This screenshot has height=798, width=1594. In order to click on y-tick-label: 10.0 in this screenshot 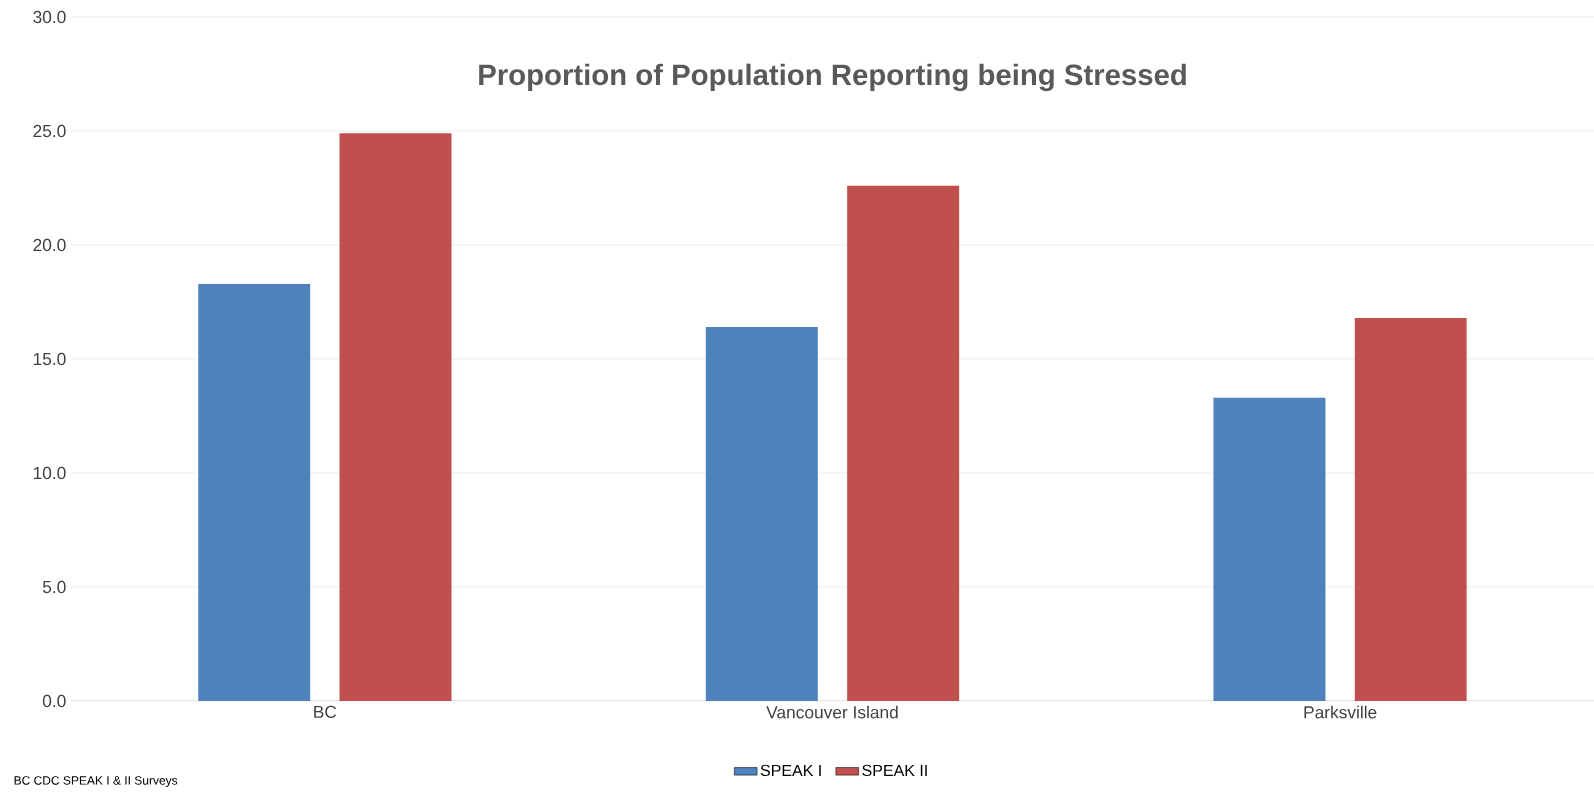, I will do `click(49, 473)`.